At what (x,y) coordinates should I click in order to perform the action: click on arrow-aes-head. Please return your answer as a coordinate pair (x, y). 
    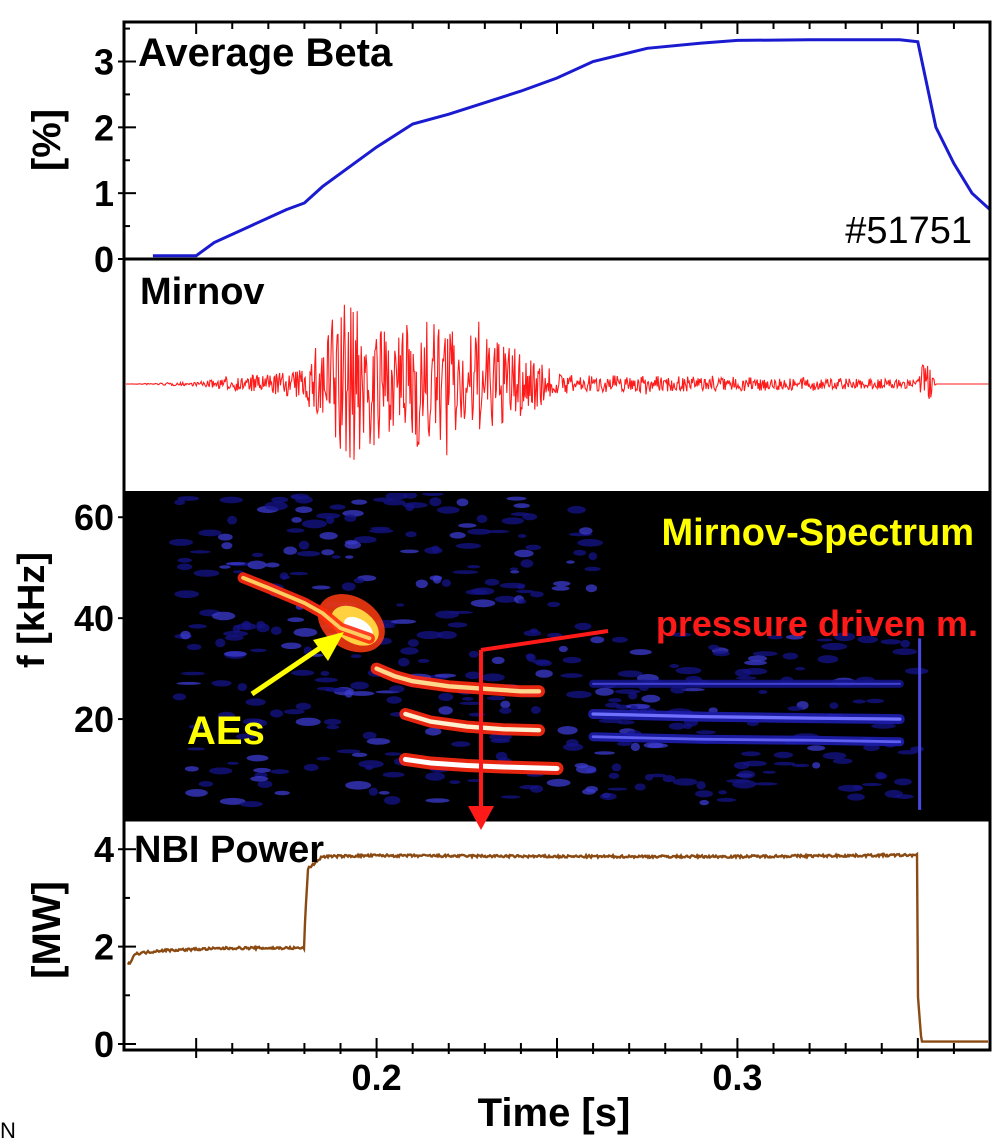
    Looking at the image, I should click on (328, 646).